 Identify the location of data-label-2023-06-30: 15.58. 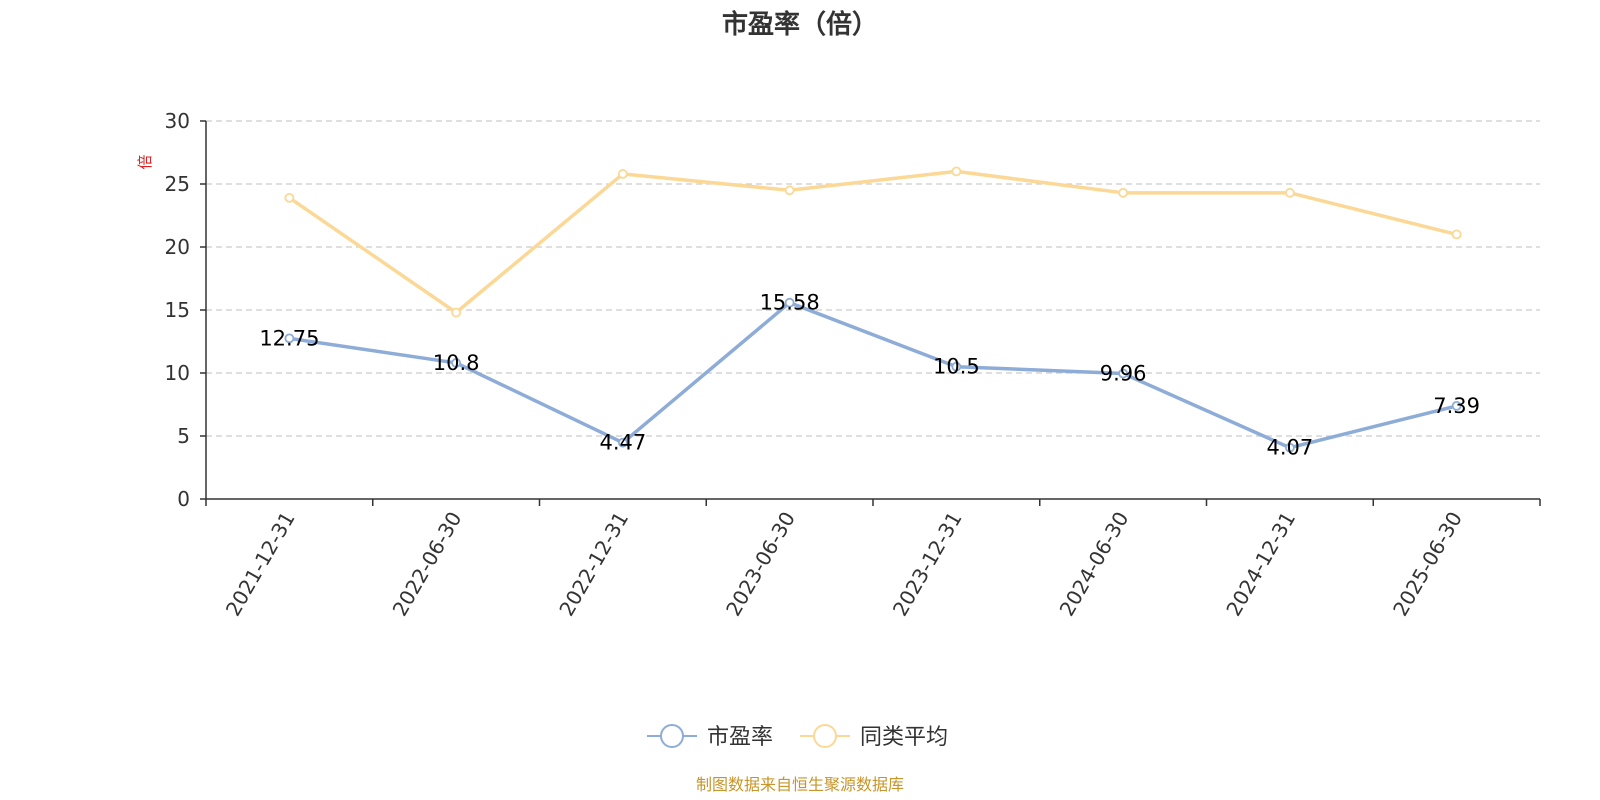
(790, 303).